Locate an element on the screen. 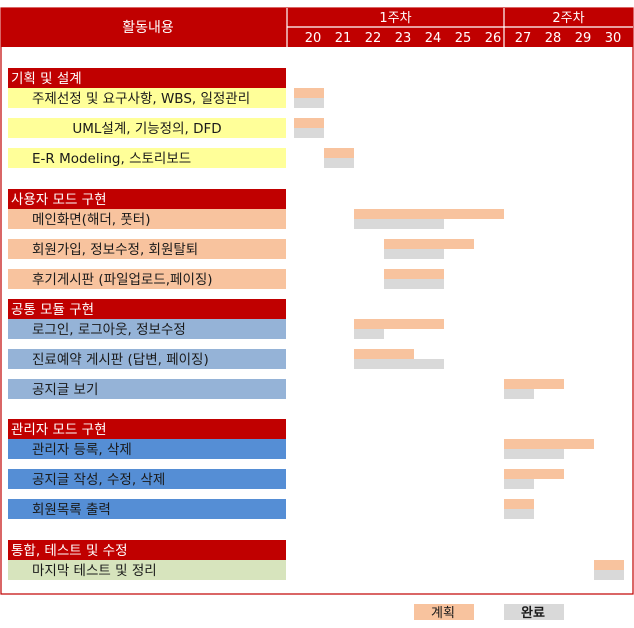 Image resolution: width=634 pixels, height=628 pixels. legend-done-swatch is located at coordinates (534, 612).